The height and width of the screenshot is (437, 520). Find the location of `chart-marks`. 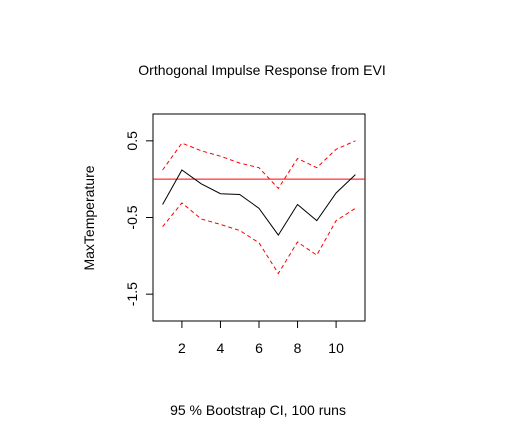

chart-marks is located at coordinates (259, 207).